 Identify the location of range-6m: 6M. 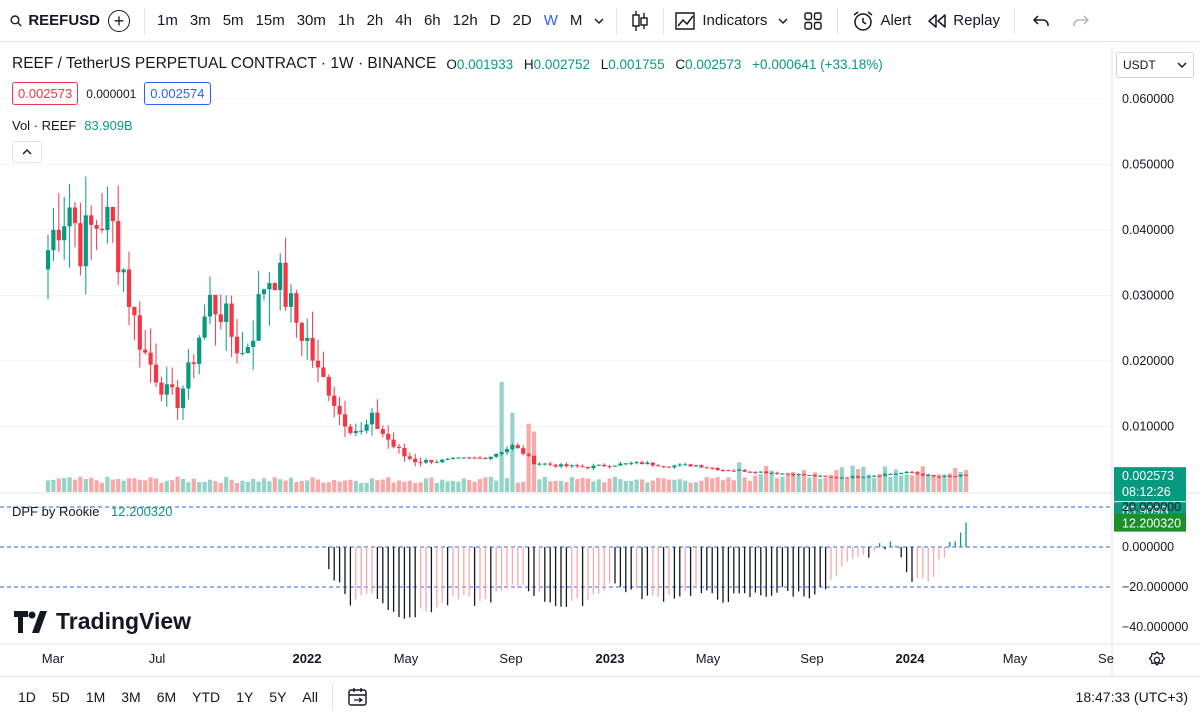
(166, 696).